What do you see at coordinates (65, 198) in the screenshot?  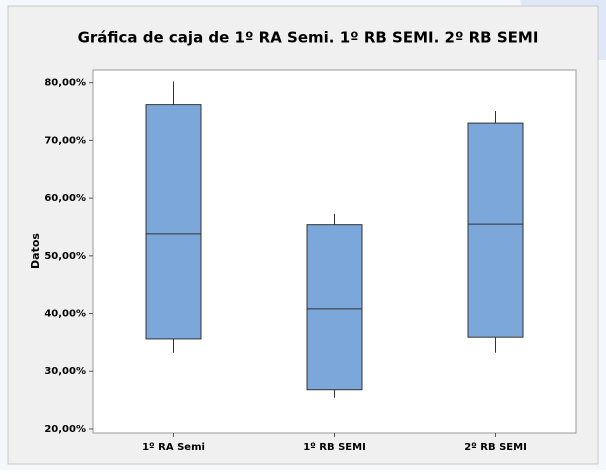 I see `y-tick-label: 60,00%` at bounding box center [65, 198].